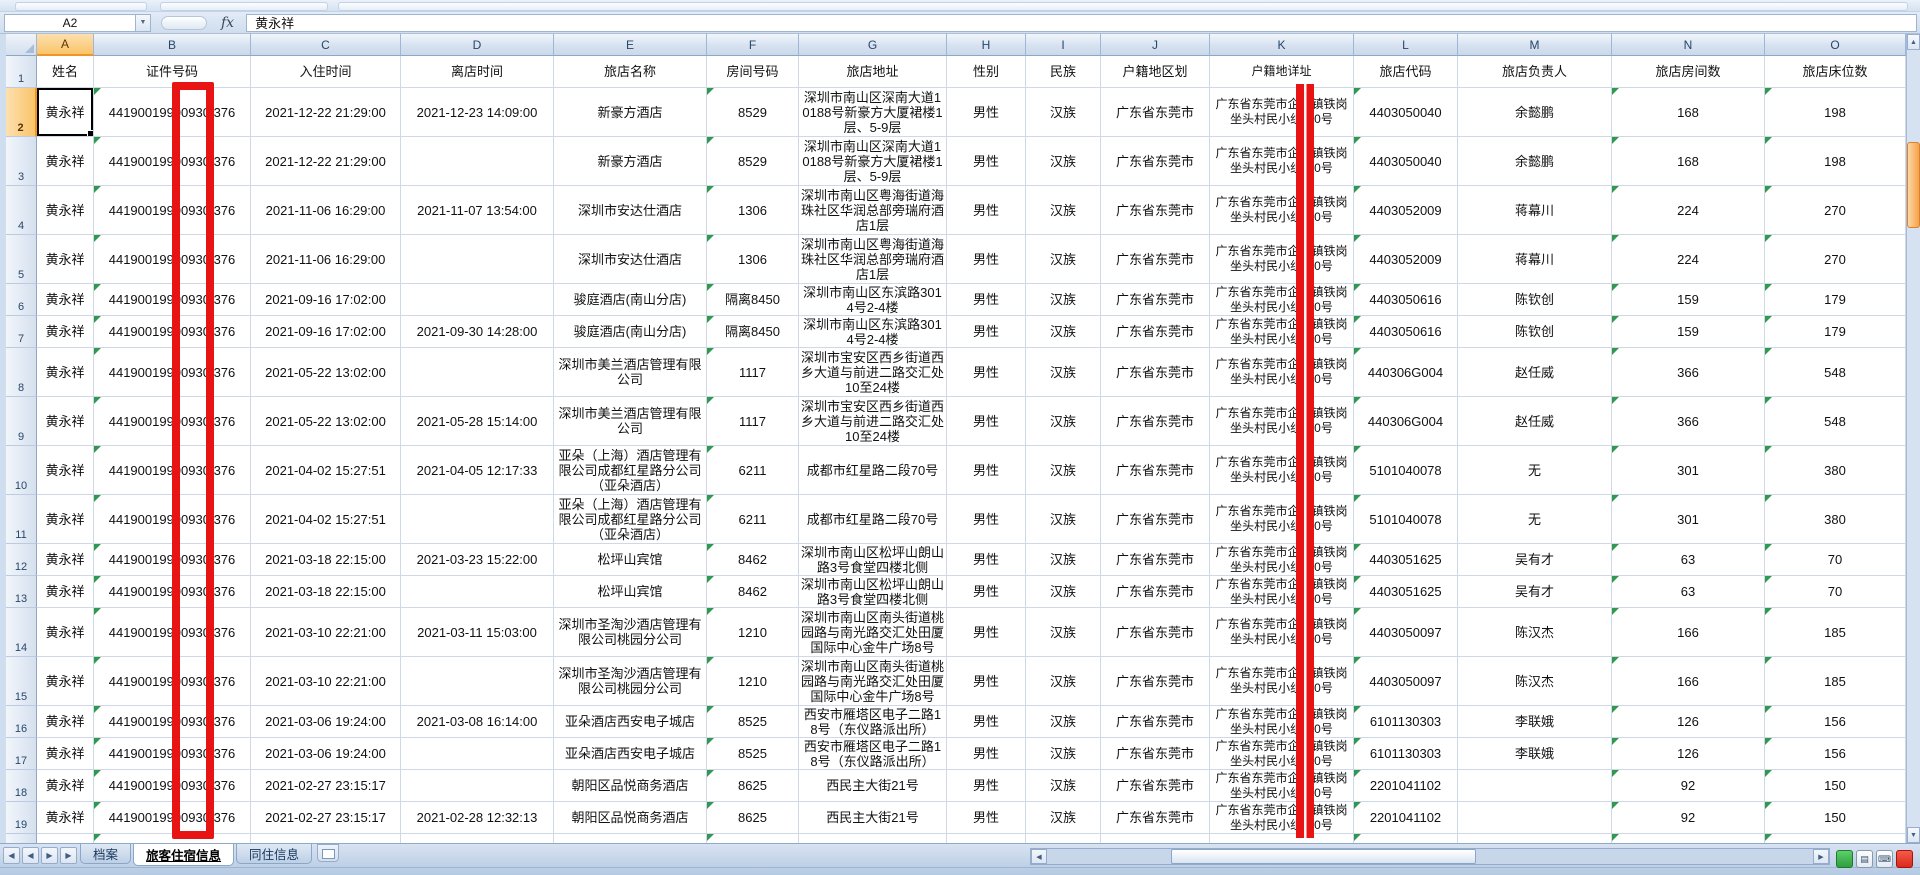  I want to click on cell-L14: 4403050097, so click(1406, 632).